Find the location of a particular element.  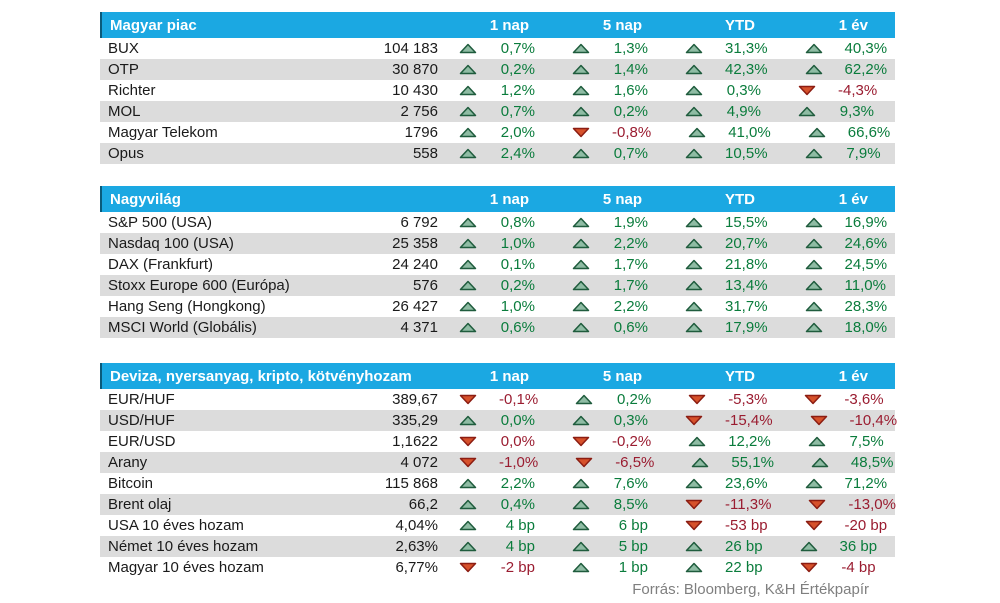

instrument-value: 26 427 is located at coordinates (415, 306).